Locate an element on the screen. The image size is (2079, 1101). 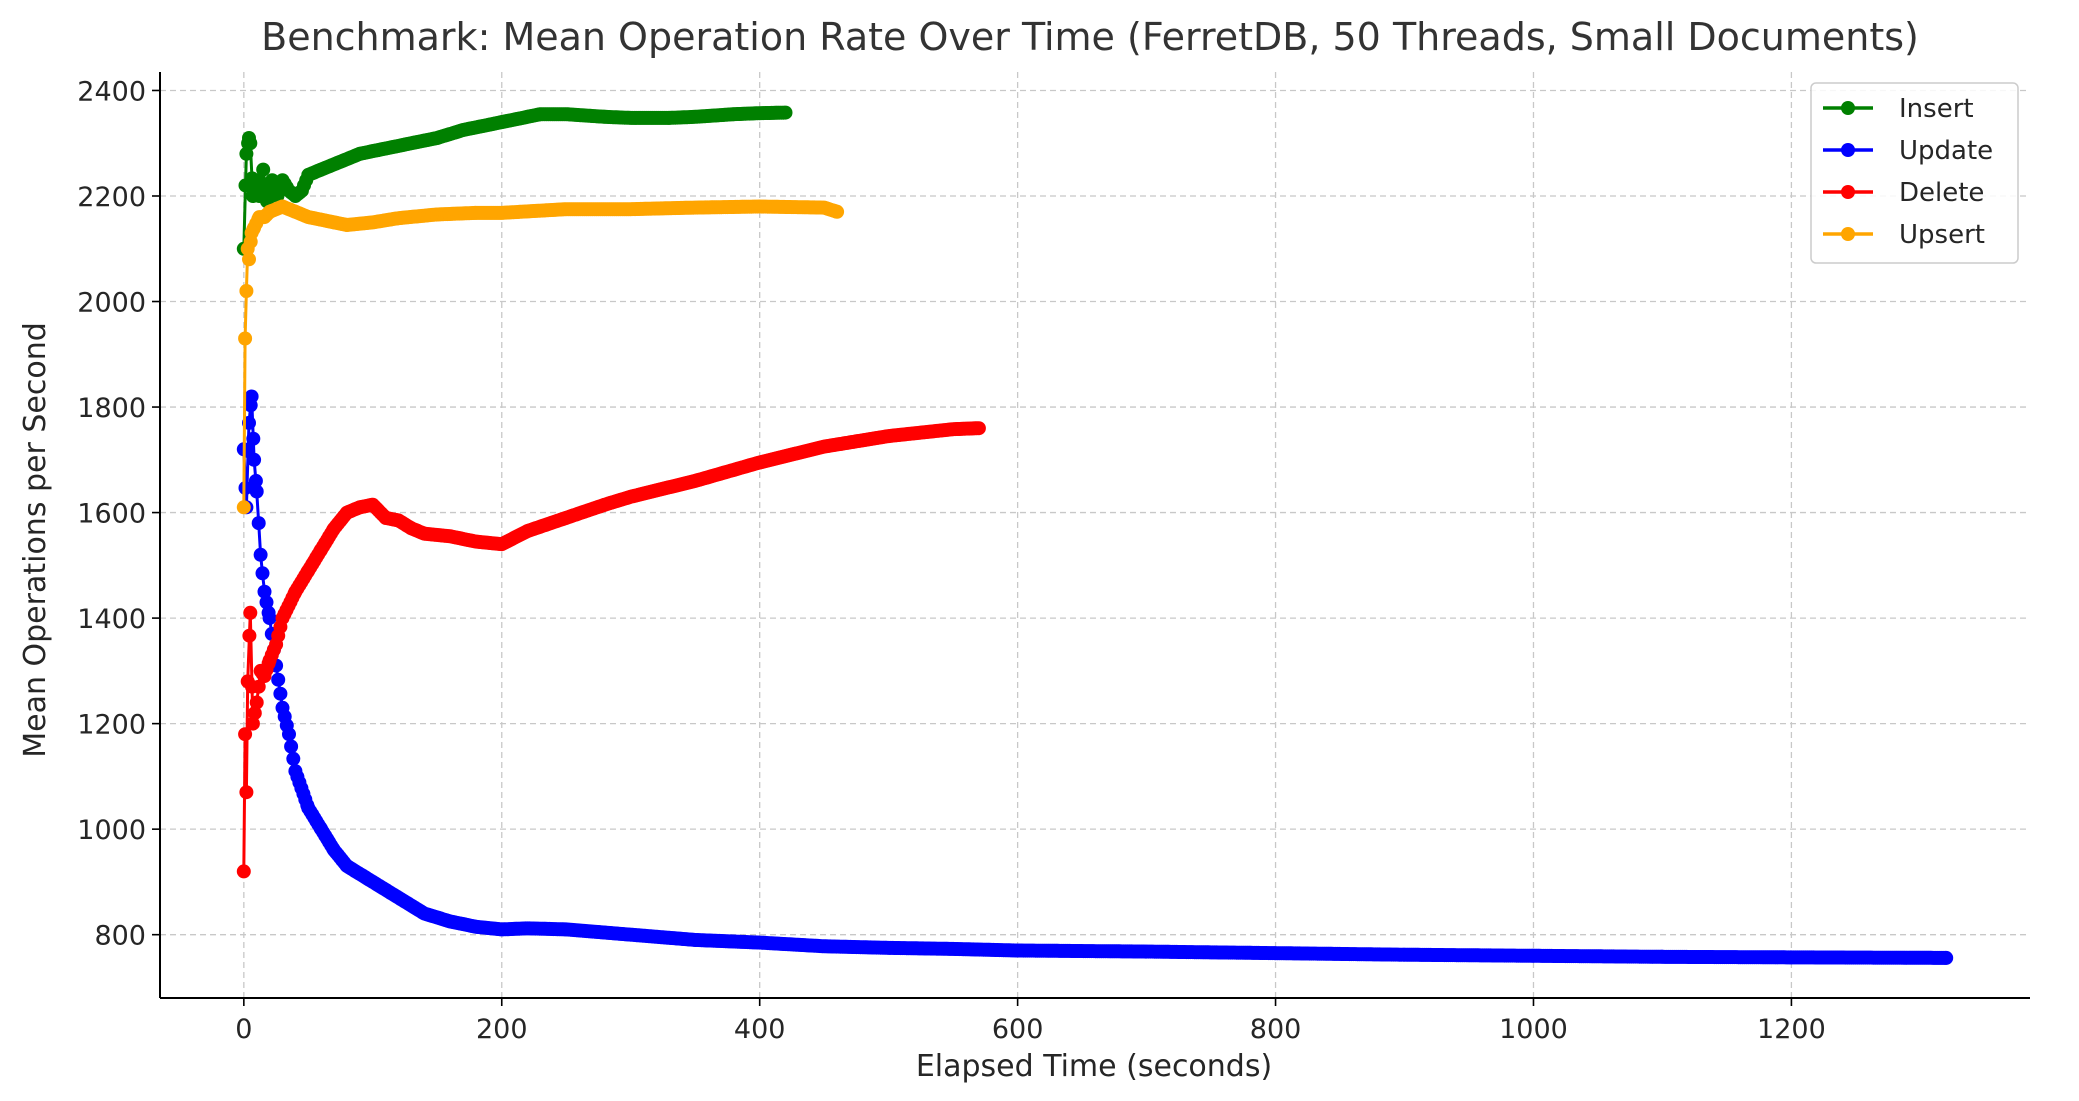
series-line-insert is located at coordinates (514, 180).